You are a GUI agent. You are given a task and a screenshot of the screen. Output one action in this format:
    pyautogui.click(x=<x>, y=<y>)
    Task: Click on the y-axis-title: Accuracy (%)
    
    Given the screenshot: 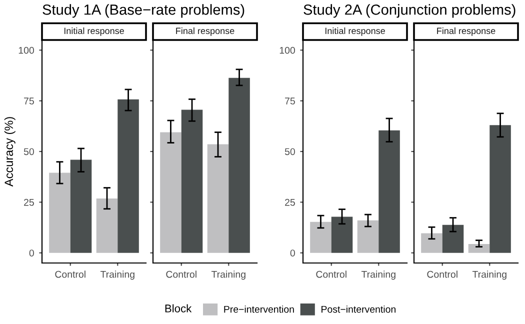 What is the action you would take?
    pyautogui.click(x=10, y=152)
    